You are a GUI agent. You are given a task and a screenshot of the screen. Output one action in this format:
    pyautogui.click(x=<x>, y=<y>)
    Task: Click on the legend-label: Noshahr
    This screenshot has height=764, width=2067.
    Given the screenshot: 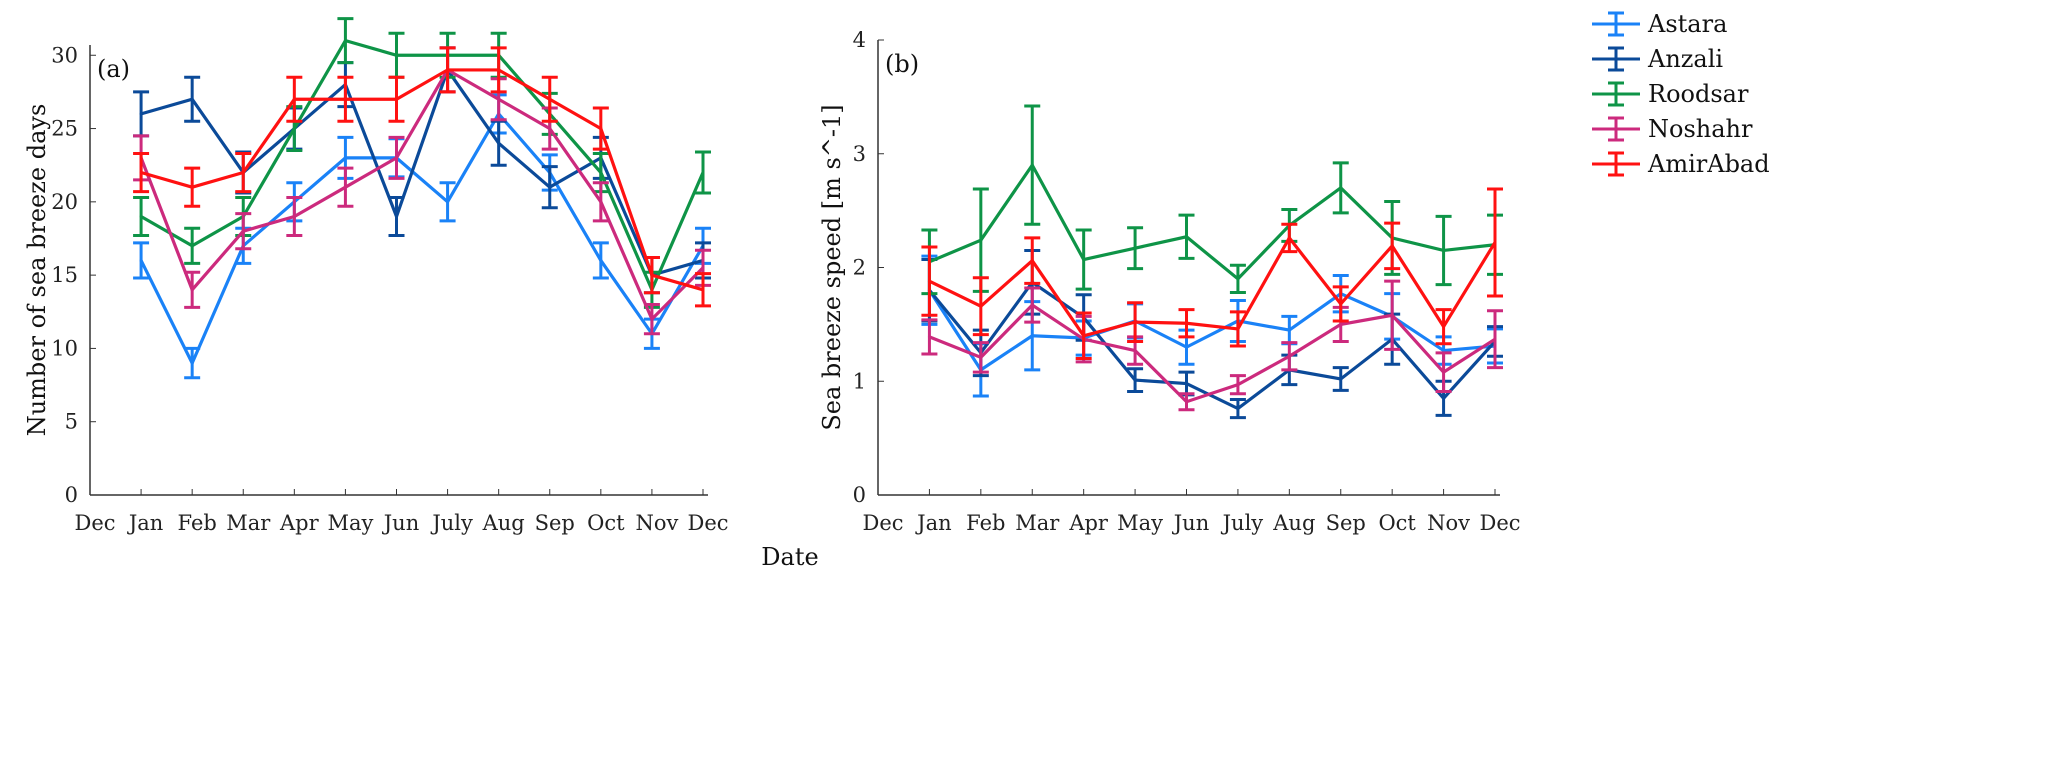 What is the action you would take?
    pyautogui.click(x=1700, y=129)
    